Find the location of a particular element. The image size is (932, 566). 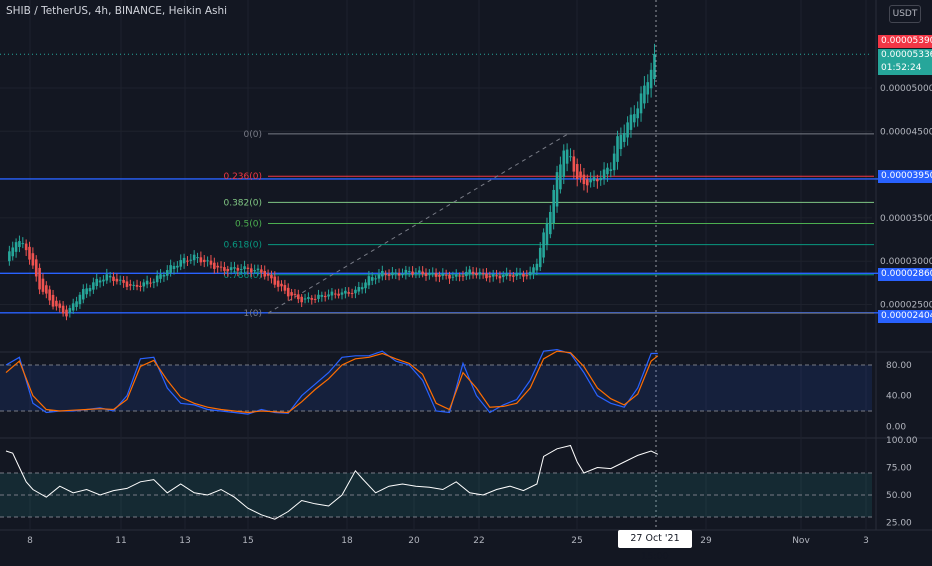

x-tick-label: 22 is located at coordinates (478, 541).